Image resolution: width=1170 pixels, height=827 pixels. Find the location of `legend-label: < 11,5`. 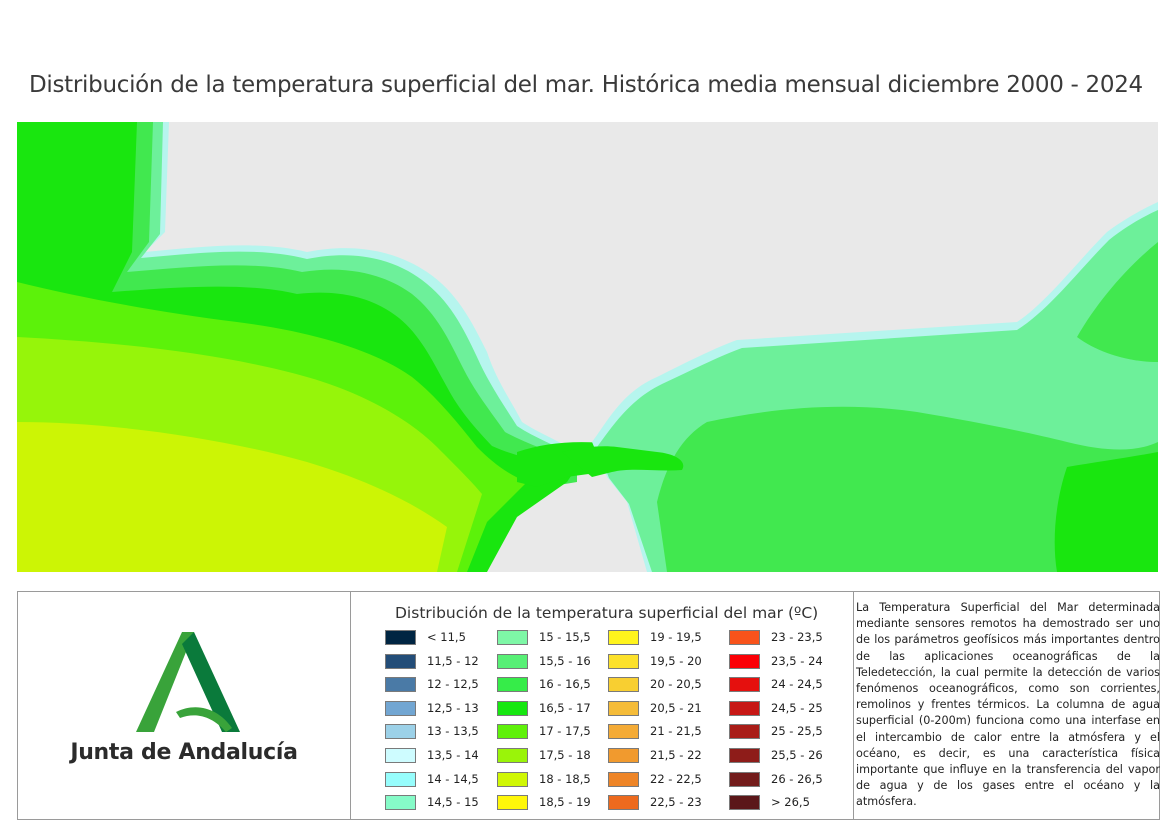

legend-label: < 11,5 is located at coordinates (446, 637).